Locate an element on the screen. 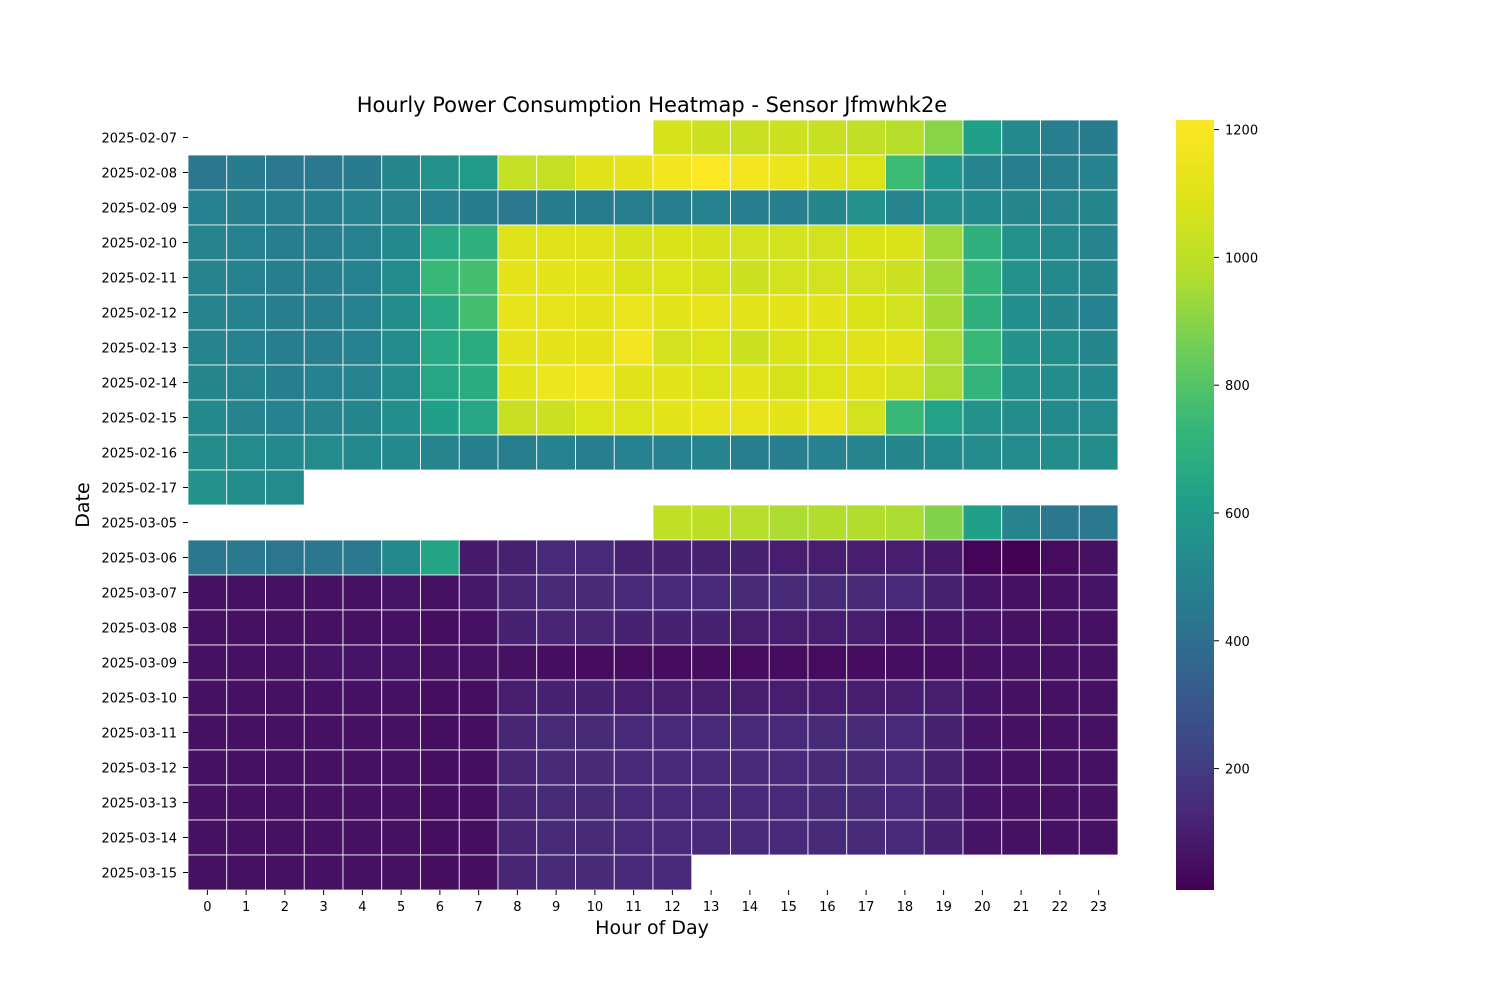  y-tick-label: 2025-02-14 is located at coordinates (139, 384).